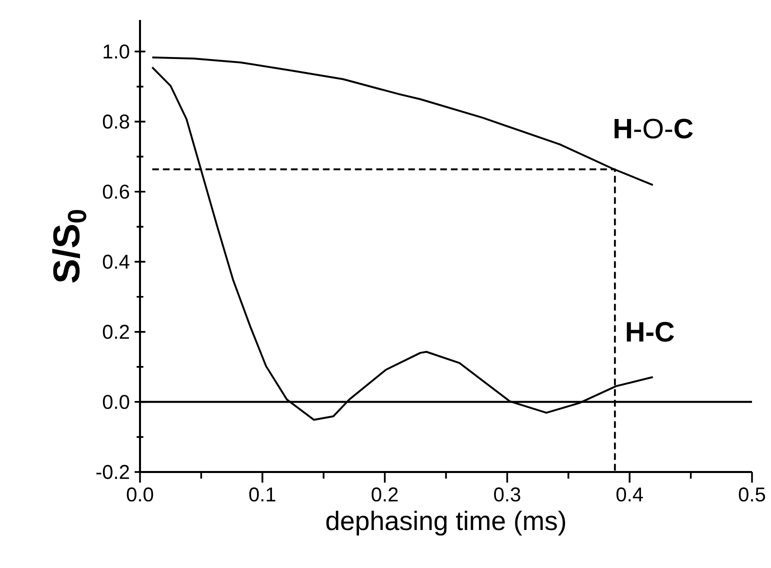 This screenshot has height=568, width=771. Describe the element at coordinates (69, 246) in the screenshot. I see `y-axis-title: S/S$_{0}$` at that location.